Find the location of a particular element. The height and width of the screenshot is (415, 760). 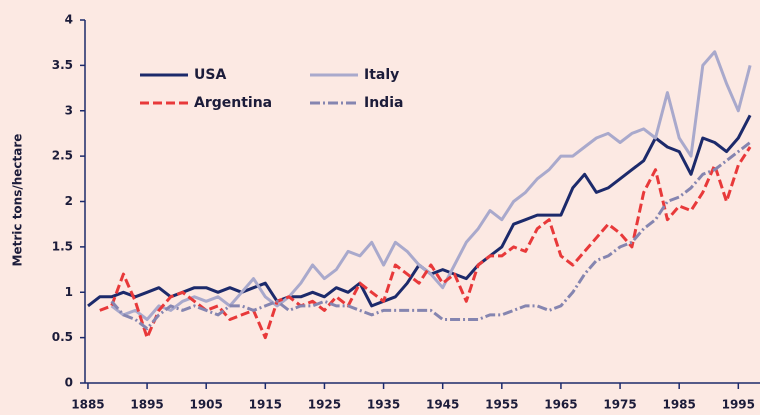

y-tick-label: 3 is located at coordinates (69, 110).